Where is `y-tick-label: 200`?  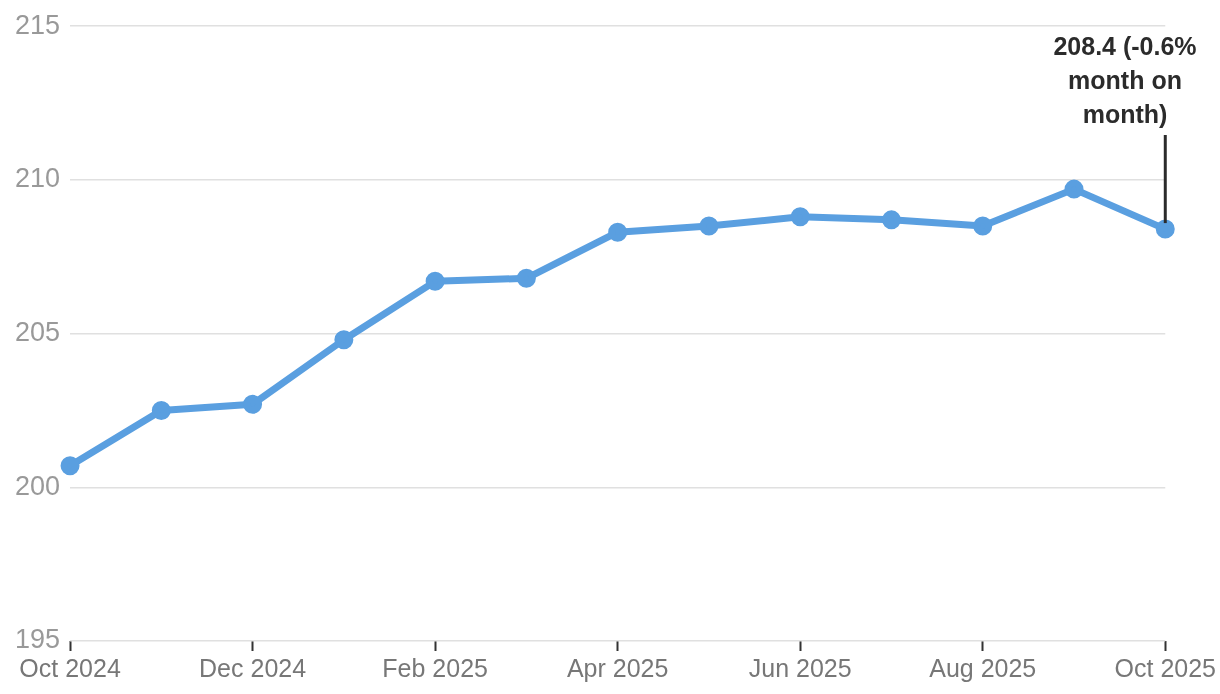 y-tick-label: 200 is located at coordinates (37, 485).